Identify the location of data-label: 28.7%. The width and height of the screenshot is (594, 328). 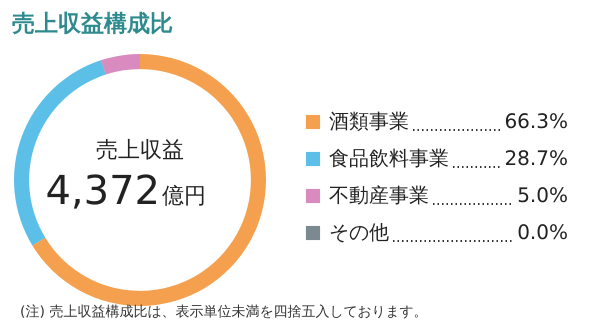
(536, 158).